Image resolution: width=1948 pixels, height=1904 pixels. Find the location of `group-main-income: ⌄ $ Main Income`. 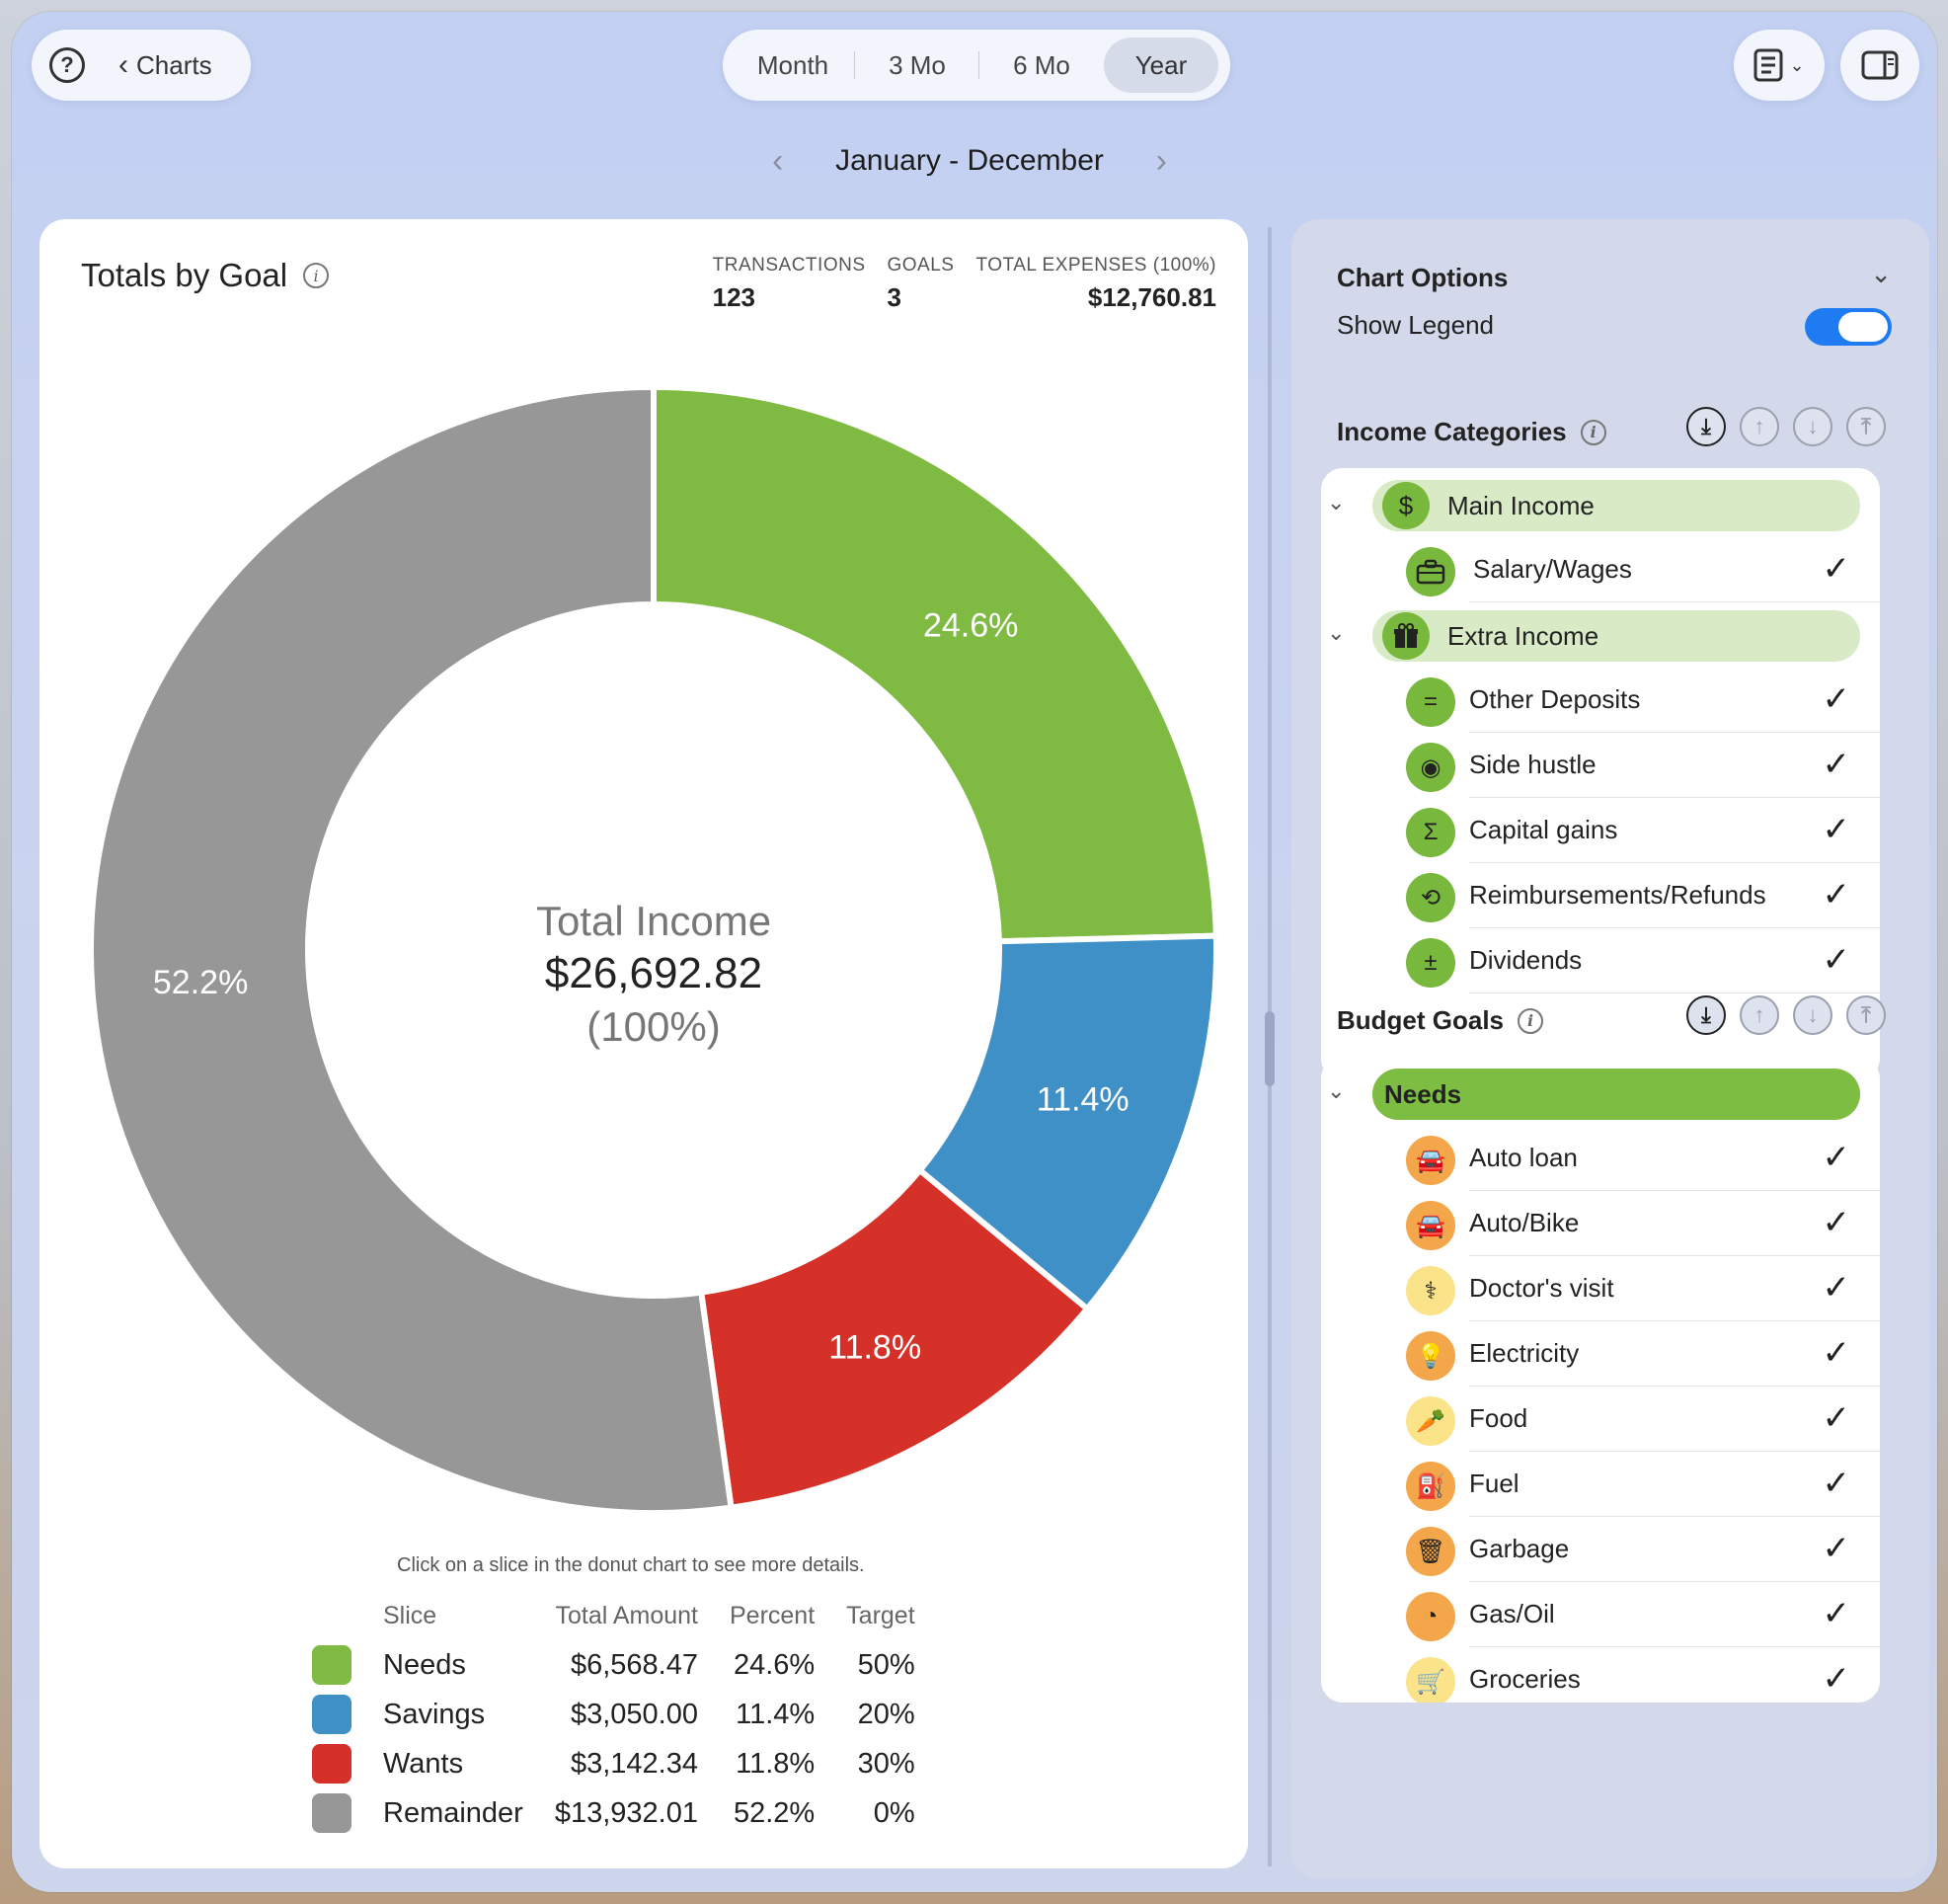

group-main-income: ⌄ $ Main Income is located at coordinates (1600, 504).